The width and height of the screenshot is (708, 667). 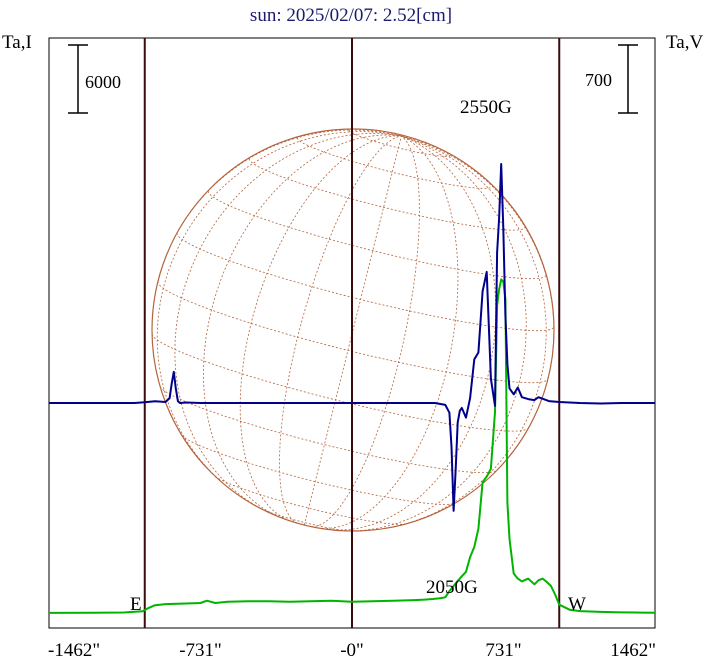 What do you see at coordinates (577, 604) in the screenshot?
I see `limb-label-west: W` at bounding box center [577, 604].